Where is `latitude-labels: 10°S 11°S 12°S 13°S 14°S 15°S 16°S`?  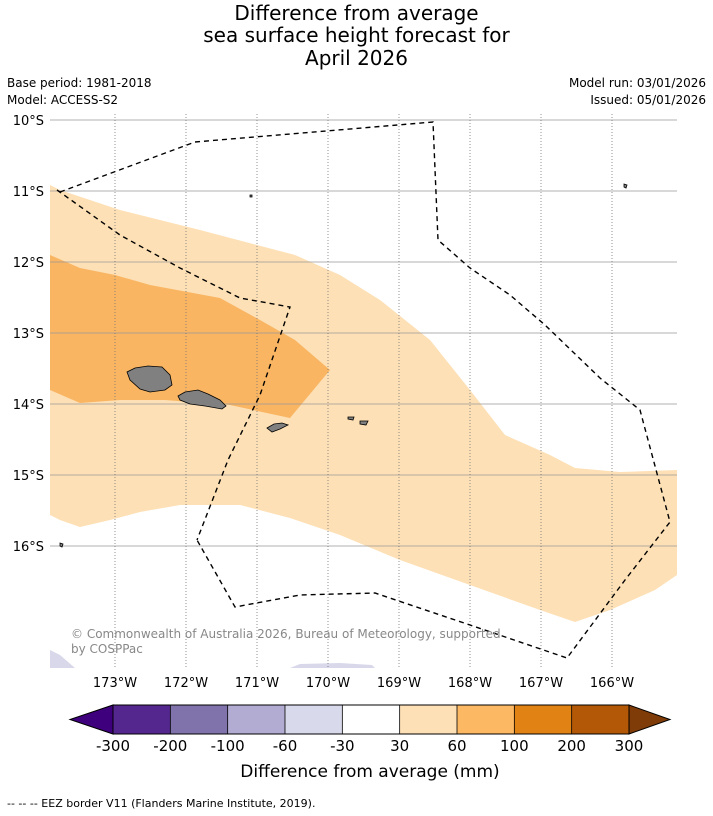
latitude-labels: 10°S 11°S 12°S 13°S 14°S 15°S 16°S is located at coordinates (28, 334).